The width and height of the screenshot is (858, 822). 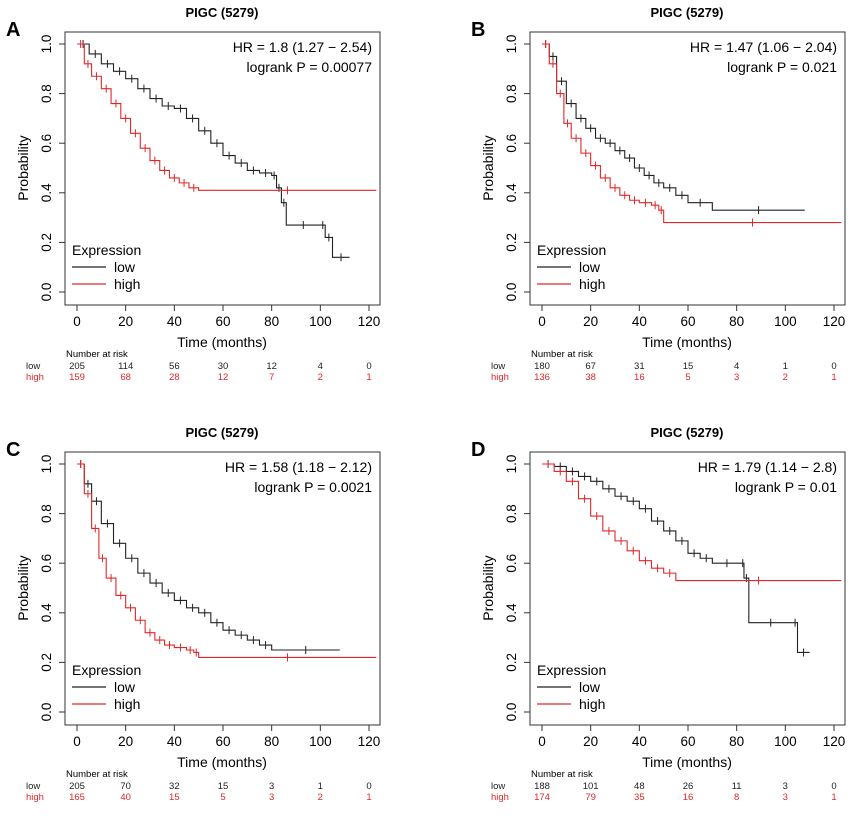 I want to click on risk-count-low: 67, so click(x=590, y=366).